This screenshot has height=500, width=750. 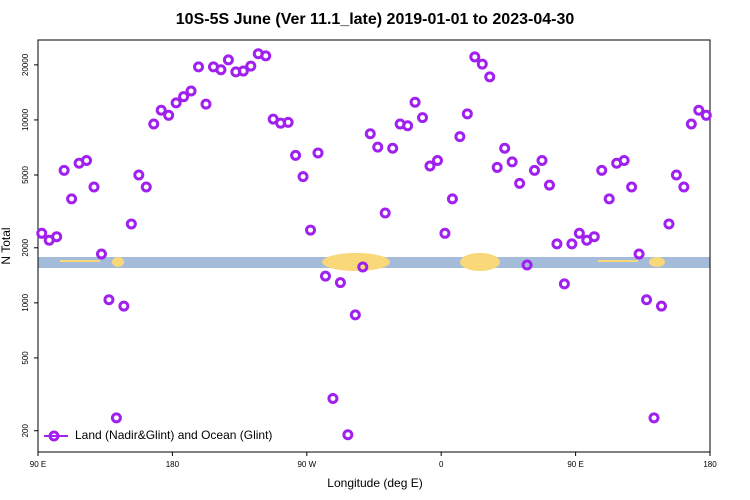 I want to click on legend-label: Land (Nadir&Glint) and Ocean (Glint), so click(x=173, y=435).